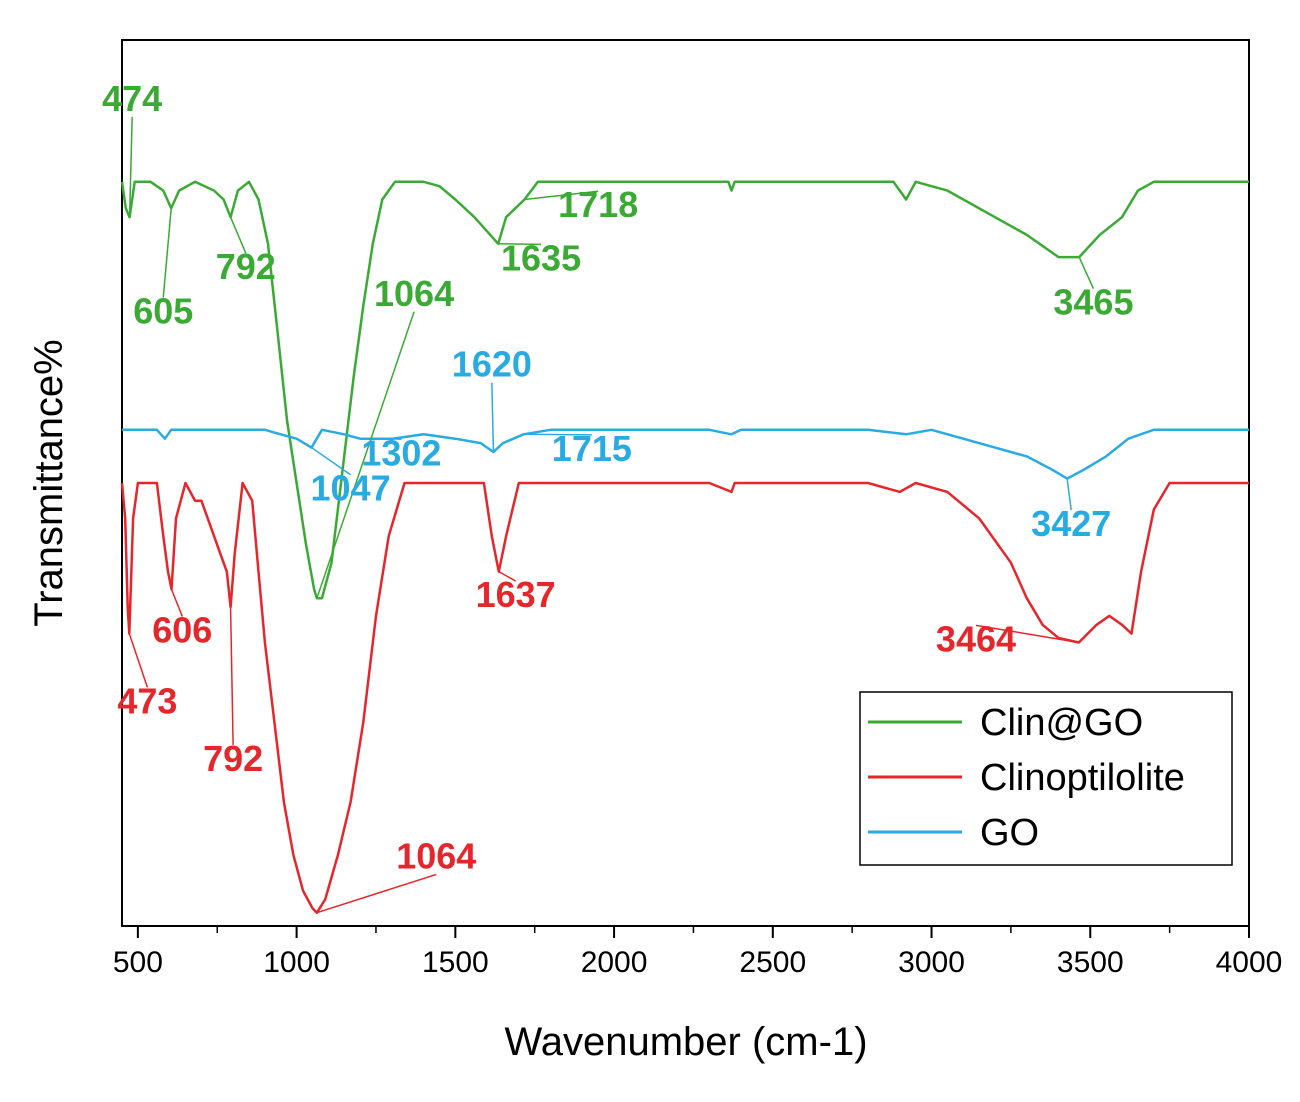 This screenshot has height=1102, width=1300. I want to click on legend: Clin@GO Clinoptilolite GO, so click(1046, 778).